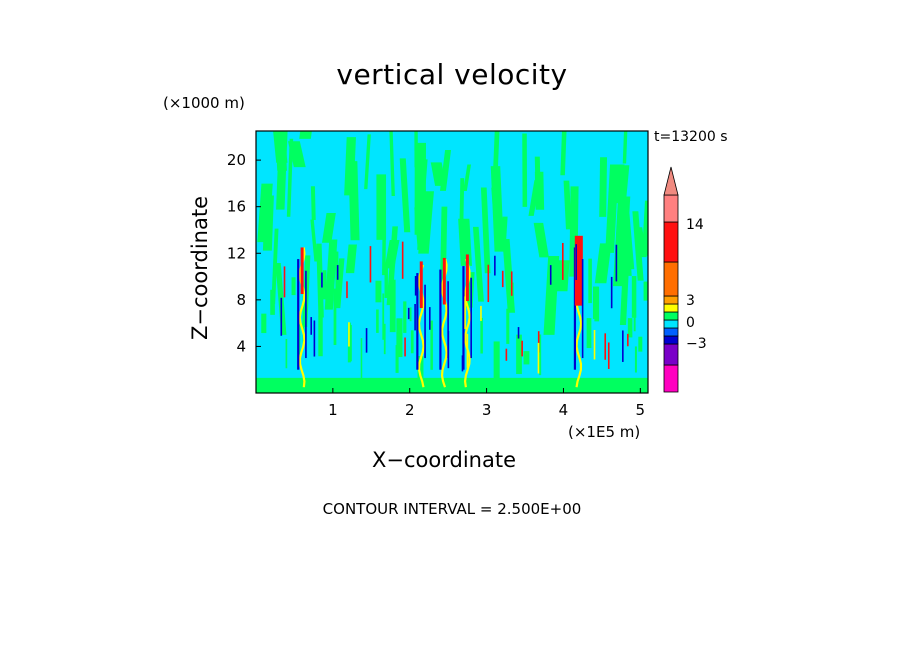  I want to click on updraft-core, so click(302, 317).